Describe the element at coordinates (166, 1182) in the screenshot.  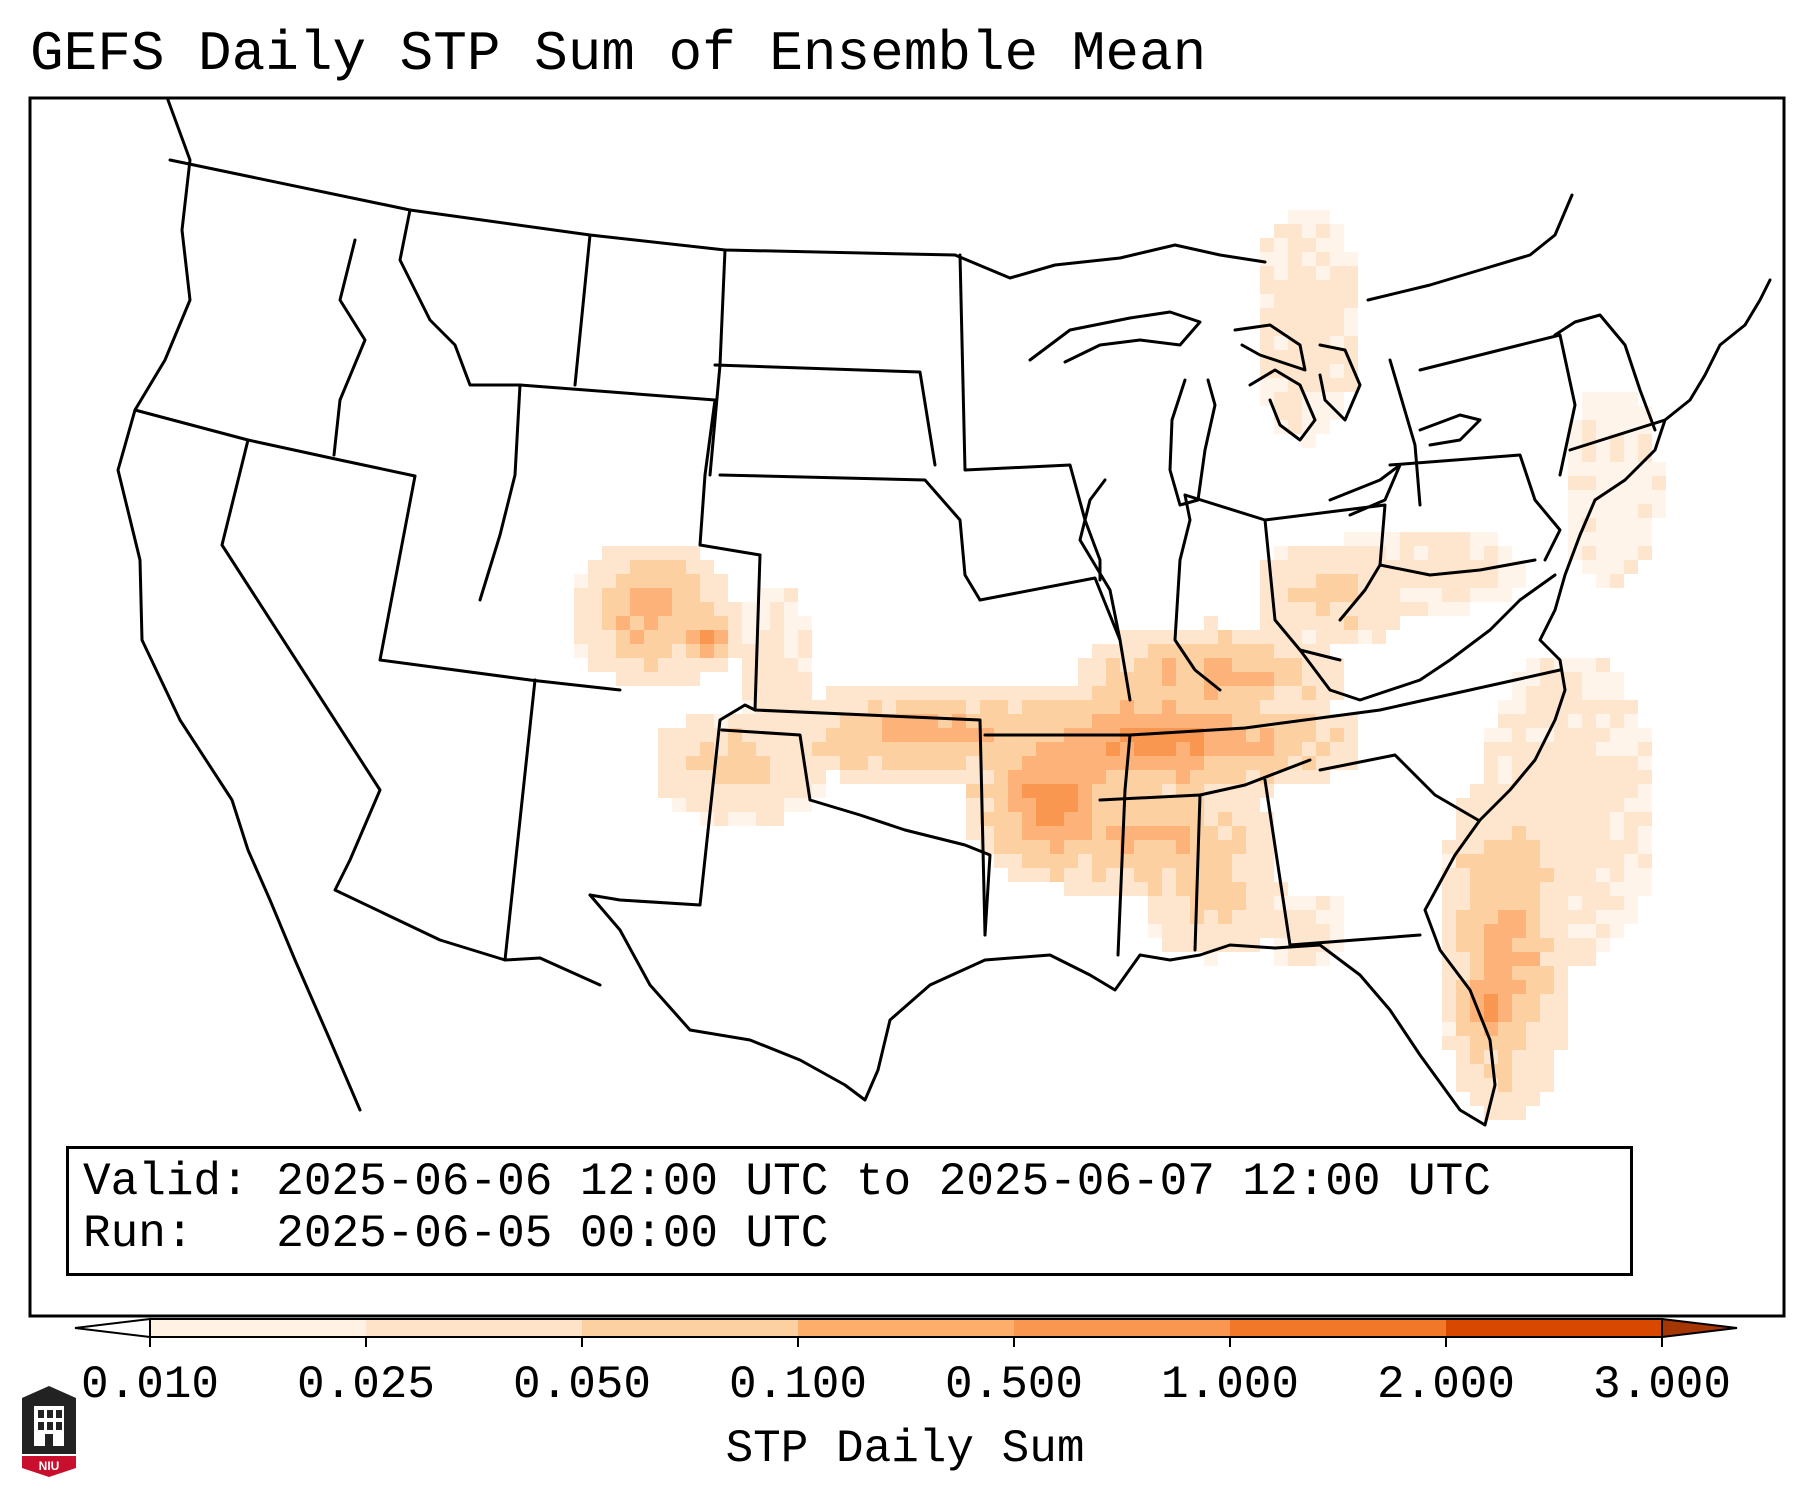
I see `valid-label: Valid:` at that location.